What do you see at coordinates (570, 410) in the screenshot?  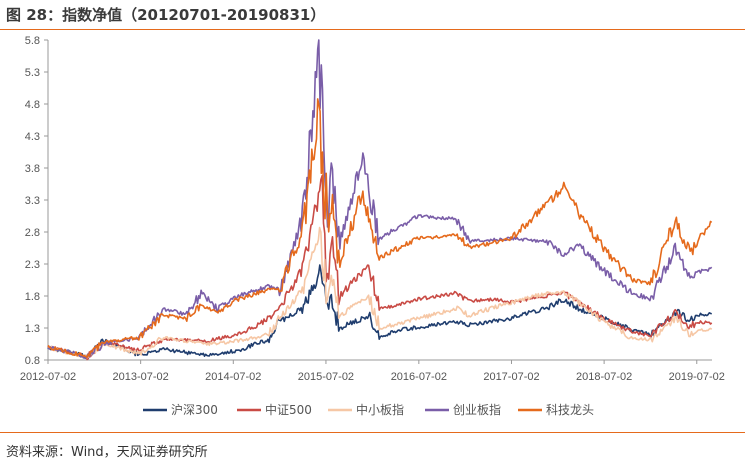 I see `legend-label: 科技龙头` at bounding box center [570, 410].